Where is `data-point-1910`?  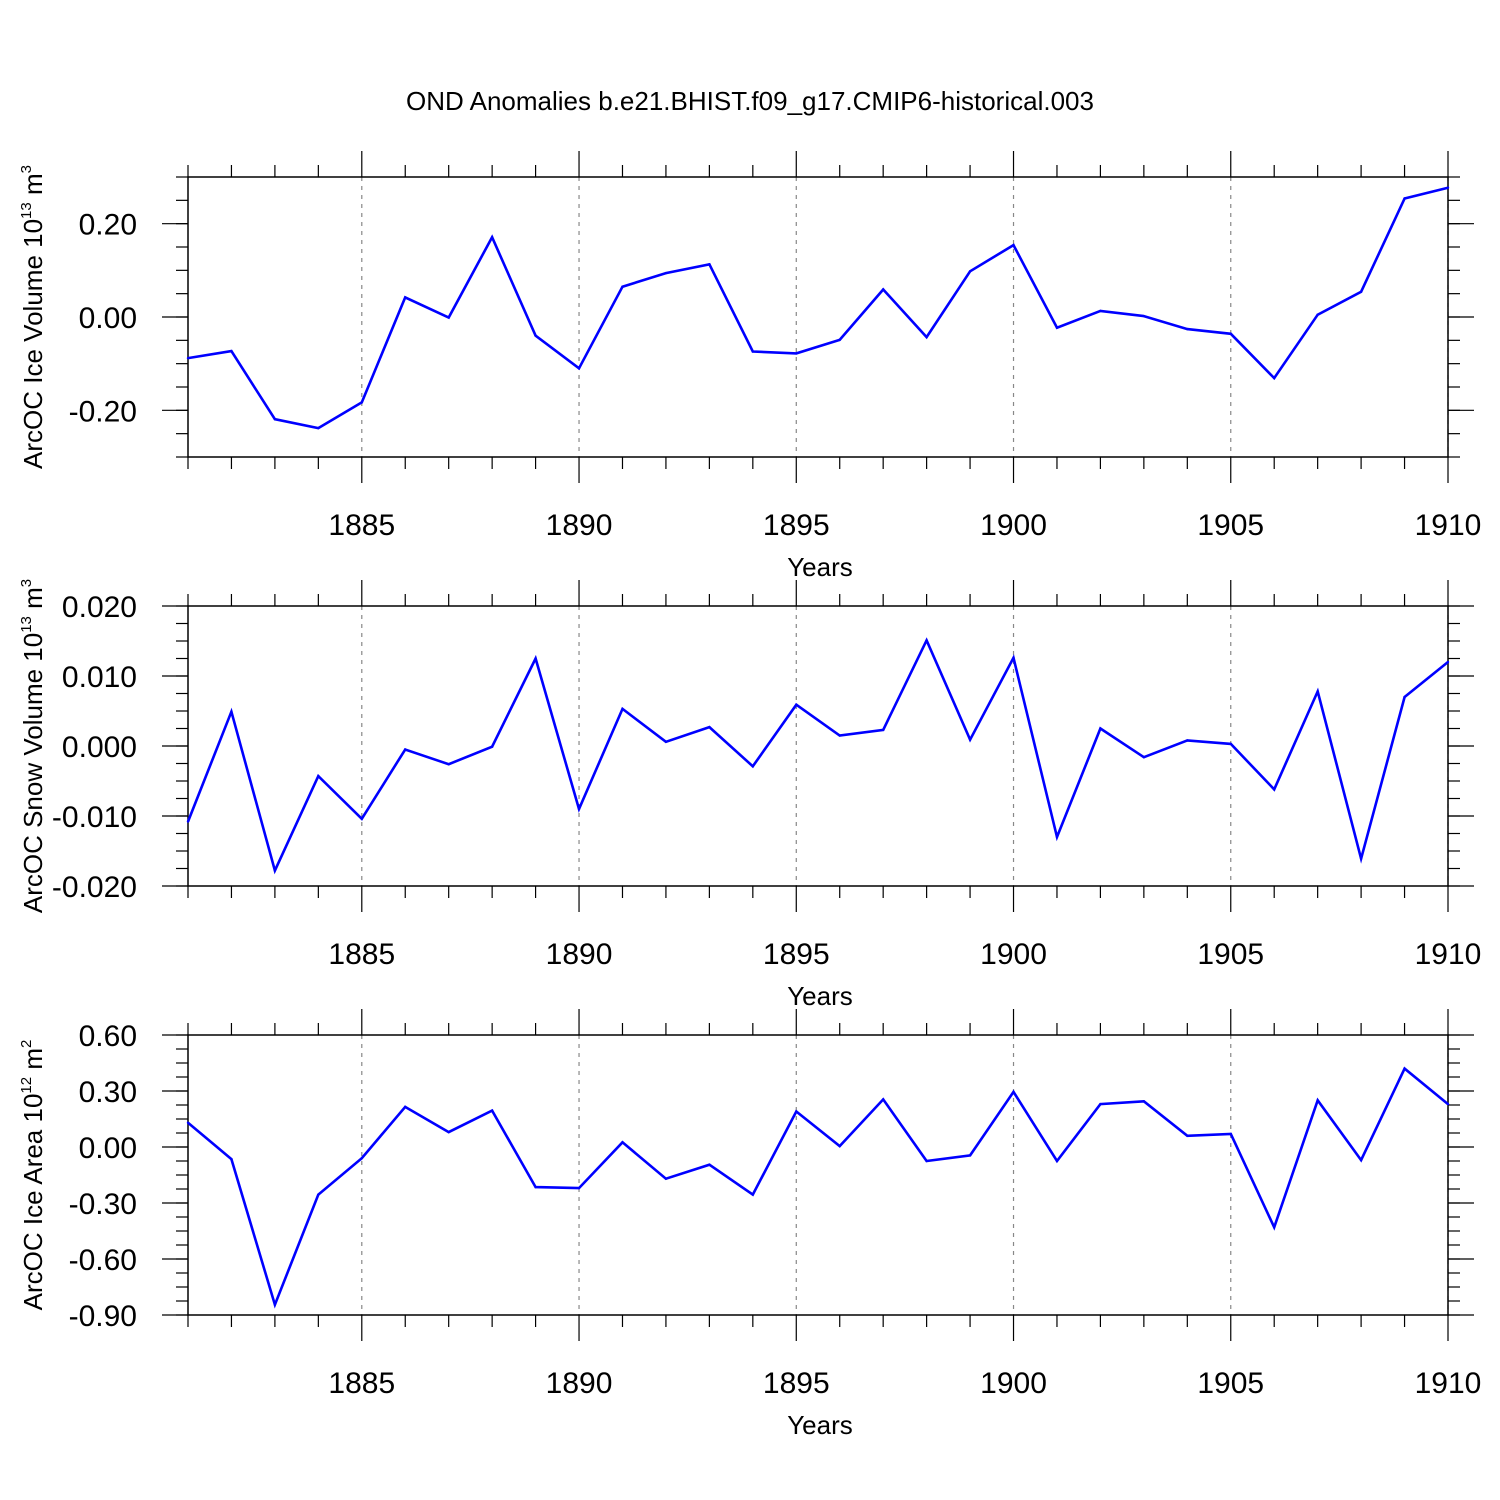
data-point-1910 is located at coordinates (1448, 1104).